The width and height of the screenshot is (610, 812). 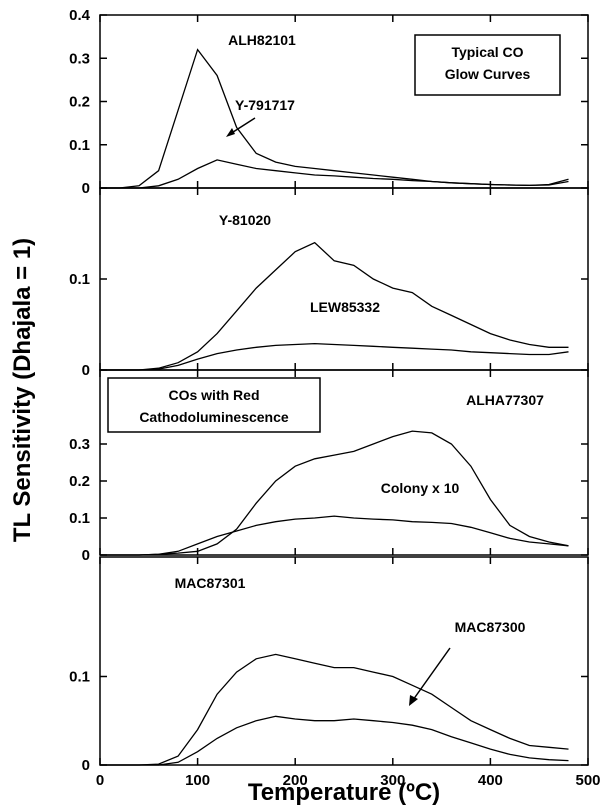 What do you see at coordinates (80, 15) in the screenshot?
I see `y-tick-label: 0.4` at bounding box center [80, 15].